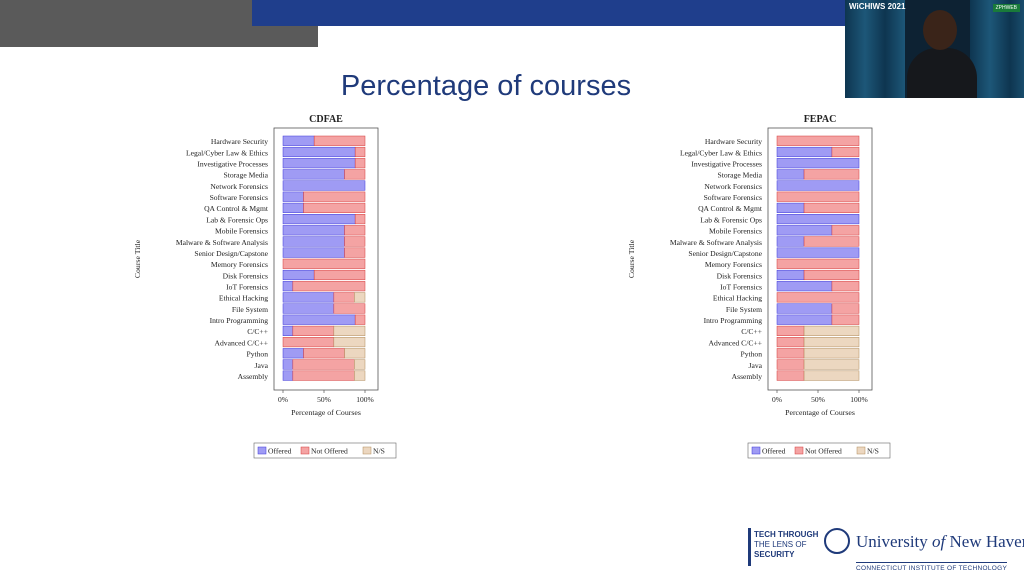  I want to click on legend-box, so click(325, 450).